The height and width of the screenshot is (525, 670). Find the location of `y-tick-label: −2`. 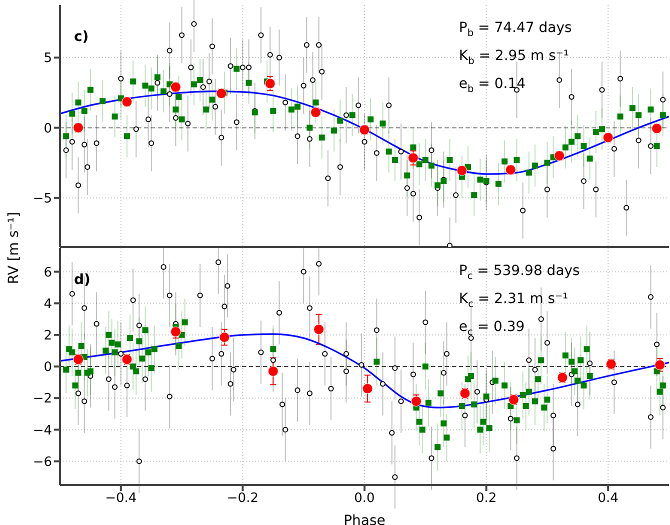

y-tick-label: −2 is located at coordinates (42, 399).